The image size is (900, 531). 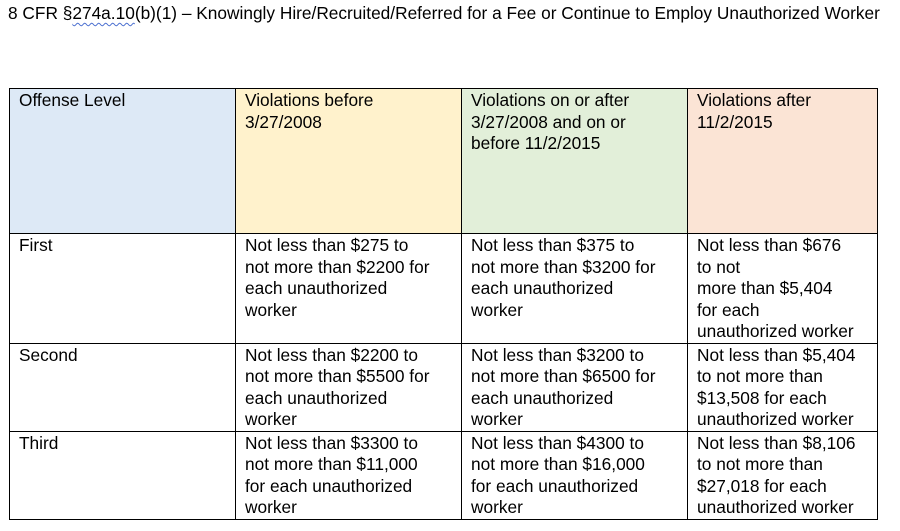 I want to click on offense-level-cell: Second, so click(x=122, y=387).